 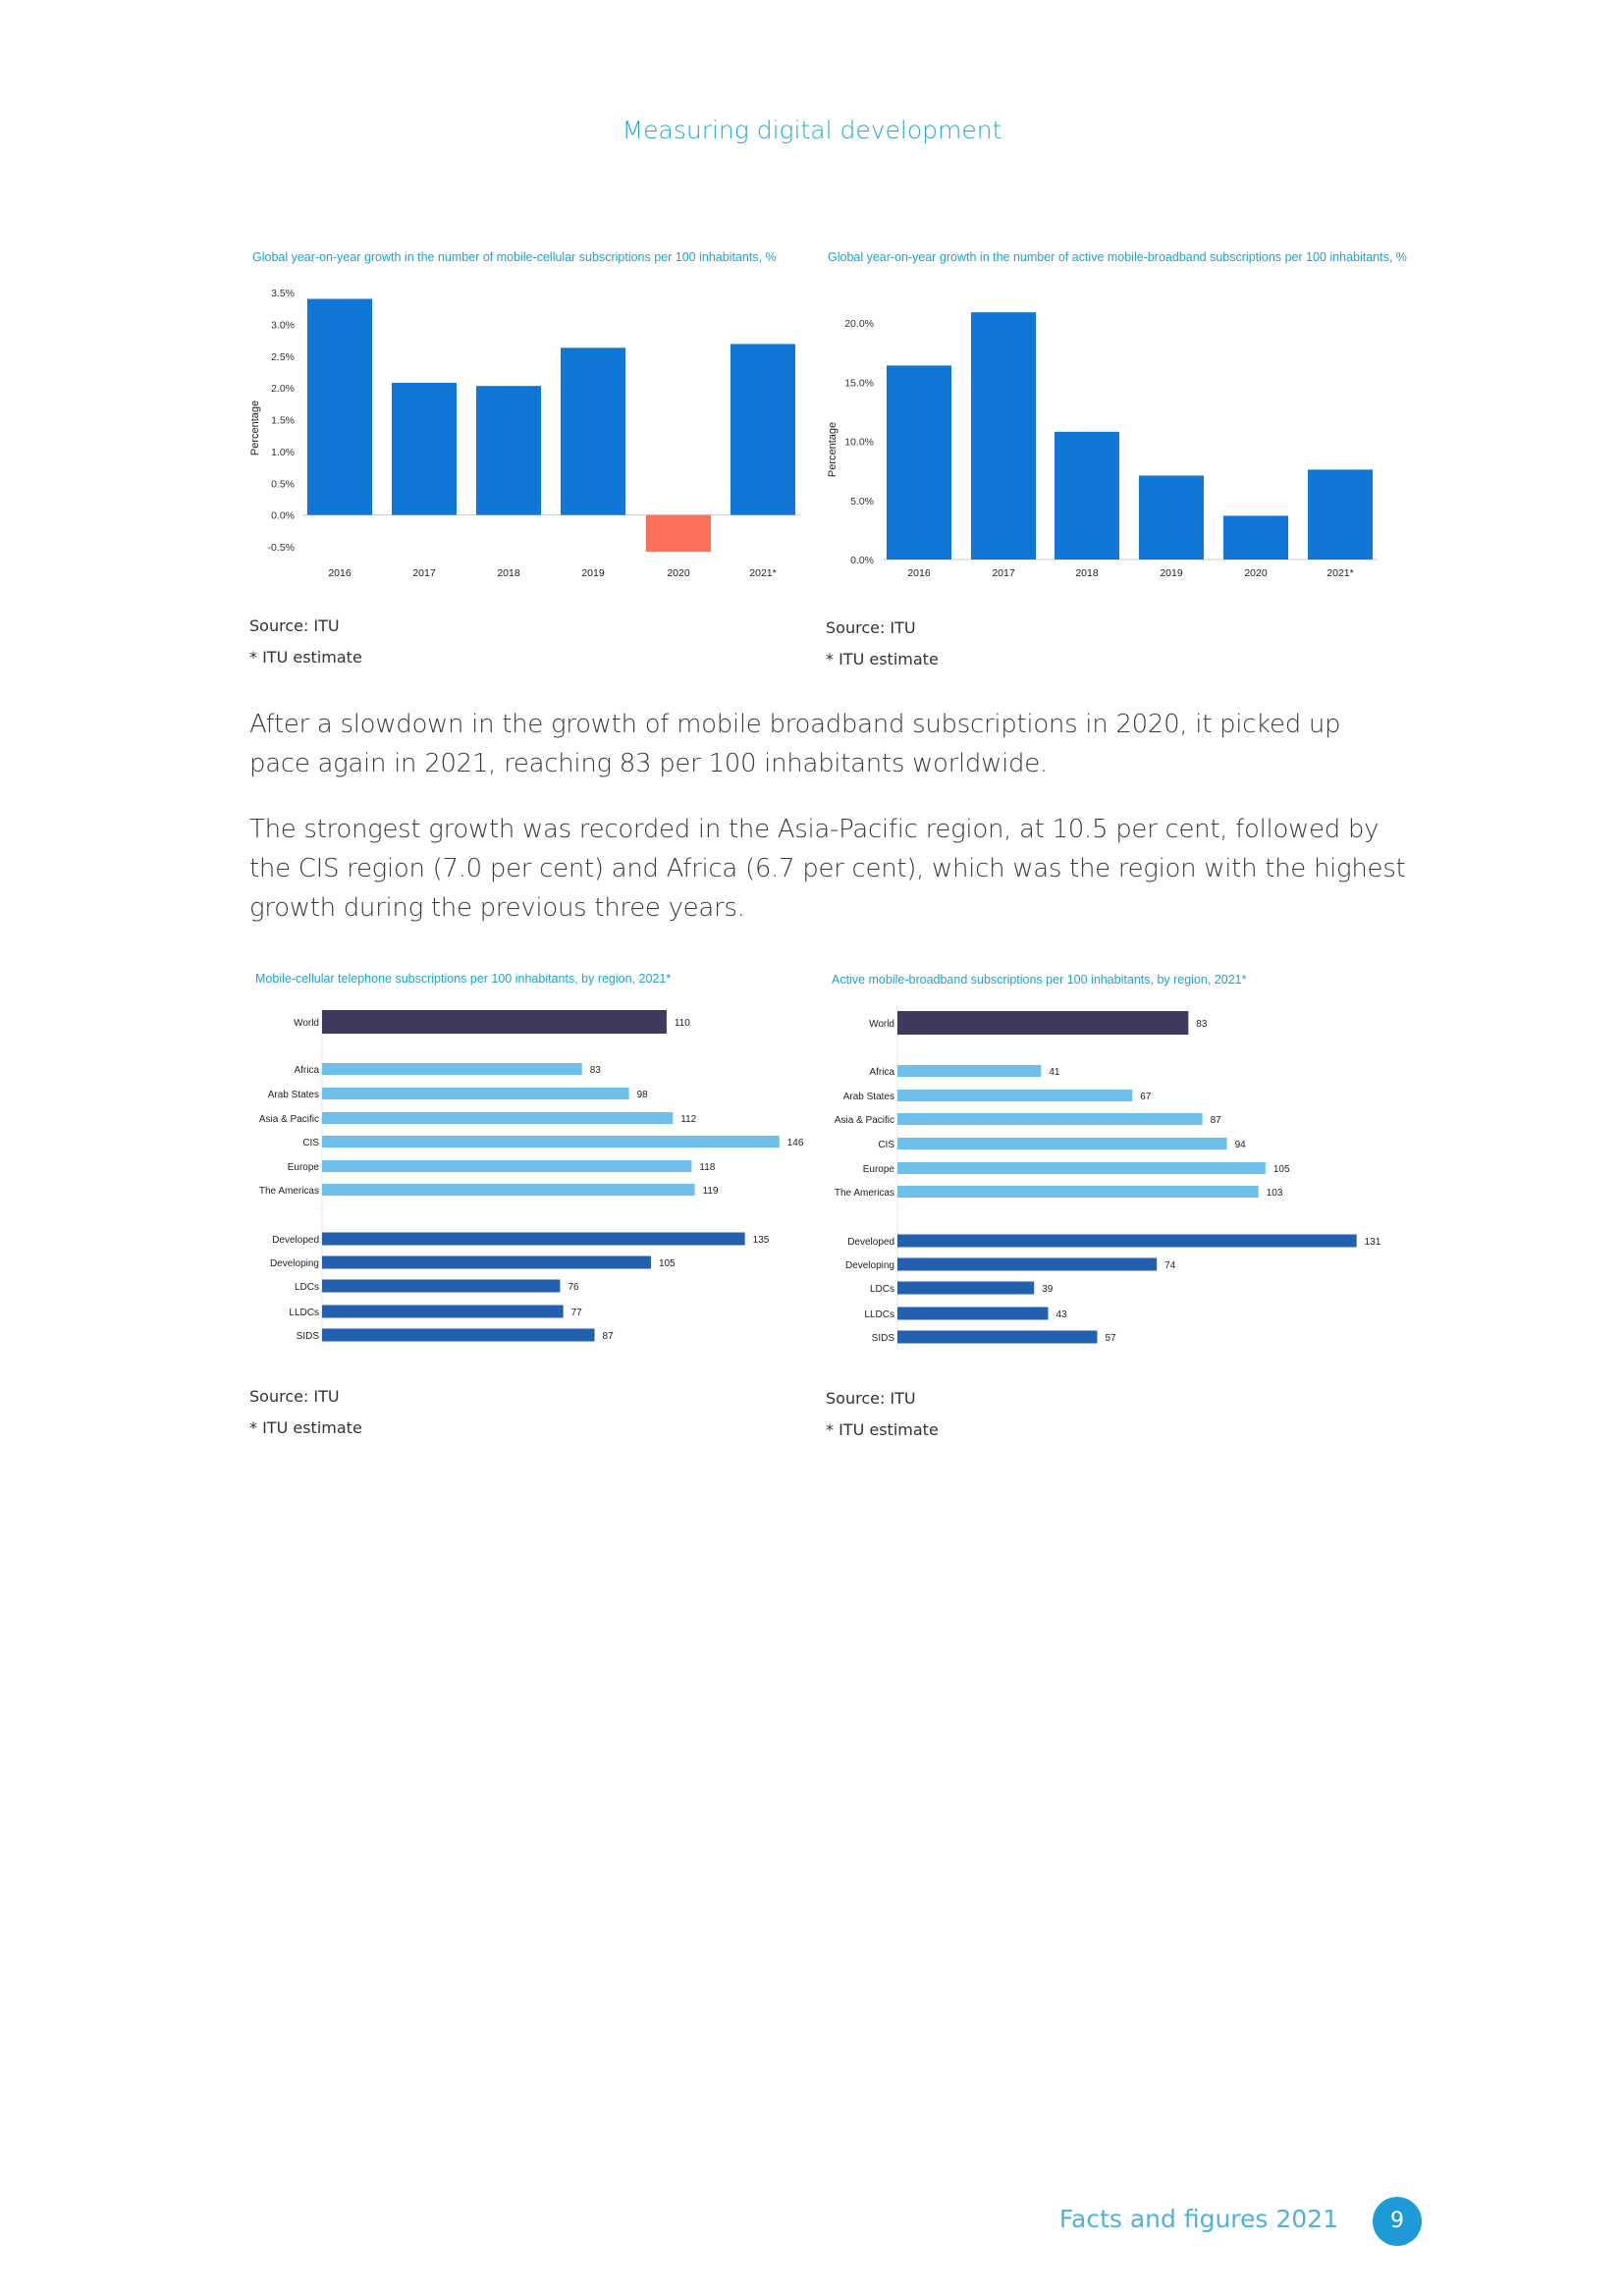 What do you see at coordinates (997, 1337) in the screenshot?
I see `chart4-bar-sids` at bounding box center [997, 1337].